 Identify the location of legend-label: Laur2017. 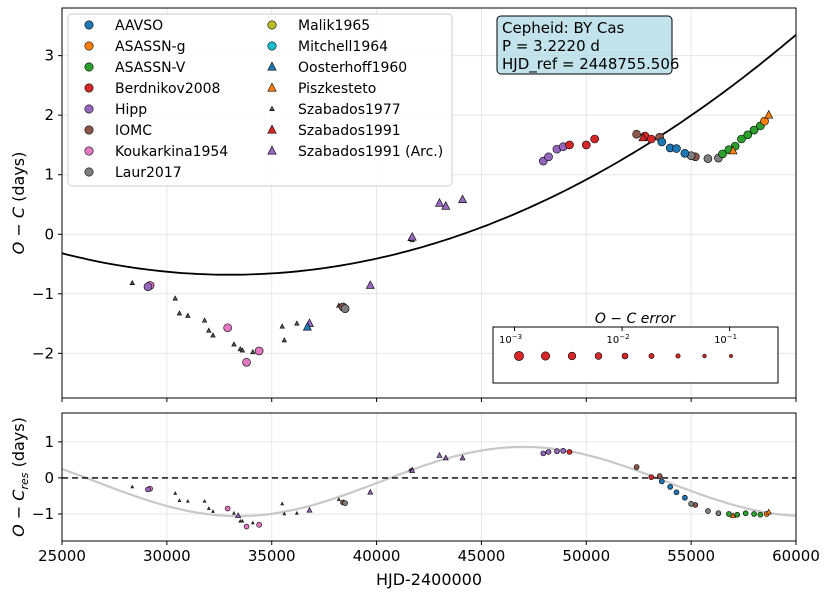
(148, 173).